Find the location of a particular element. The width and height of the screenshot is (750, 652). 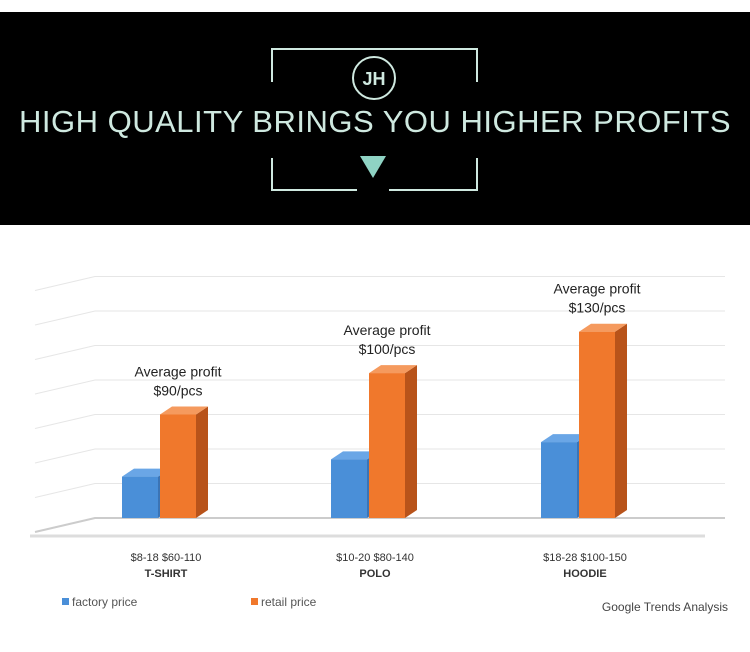

down-triangle-icon is located at coordinates (373, 167).